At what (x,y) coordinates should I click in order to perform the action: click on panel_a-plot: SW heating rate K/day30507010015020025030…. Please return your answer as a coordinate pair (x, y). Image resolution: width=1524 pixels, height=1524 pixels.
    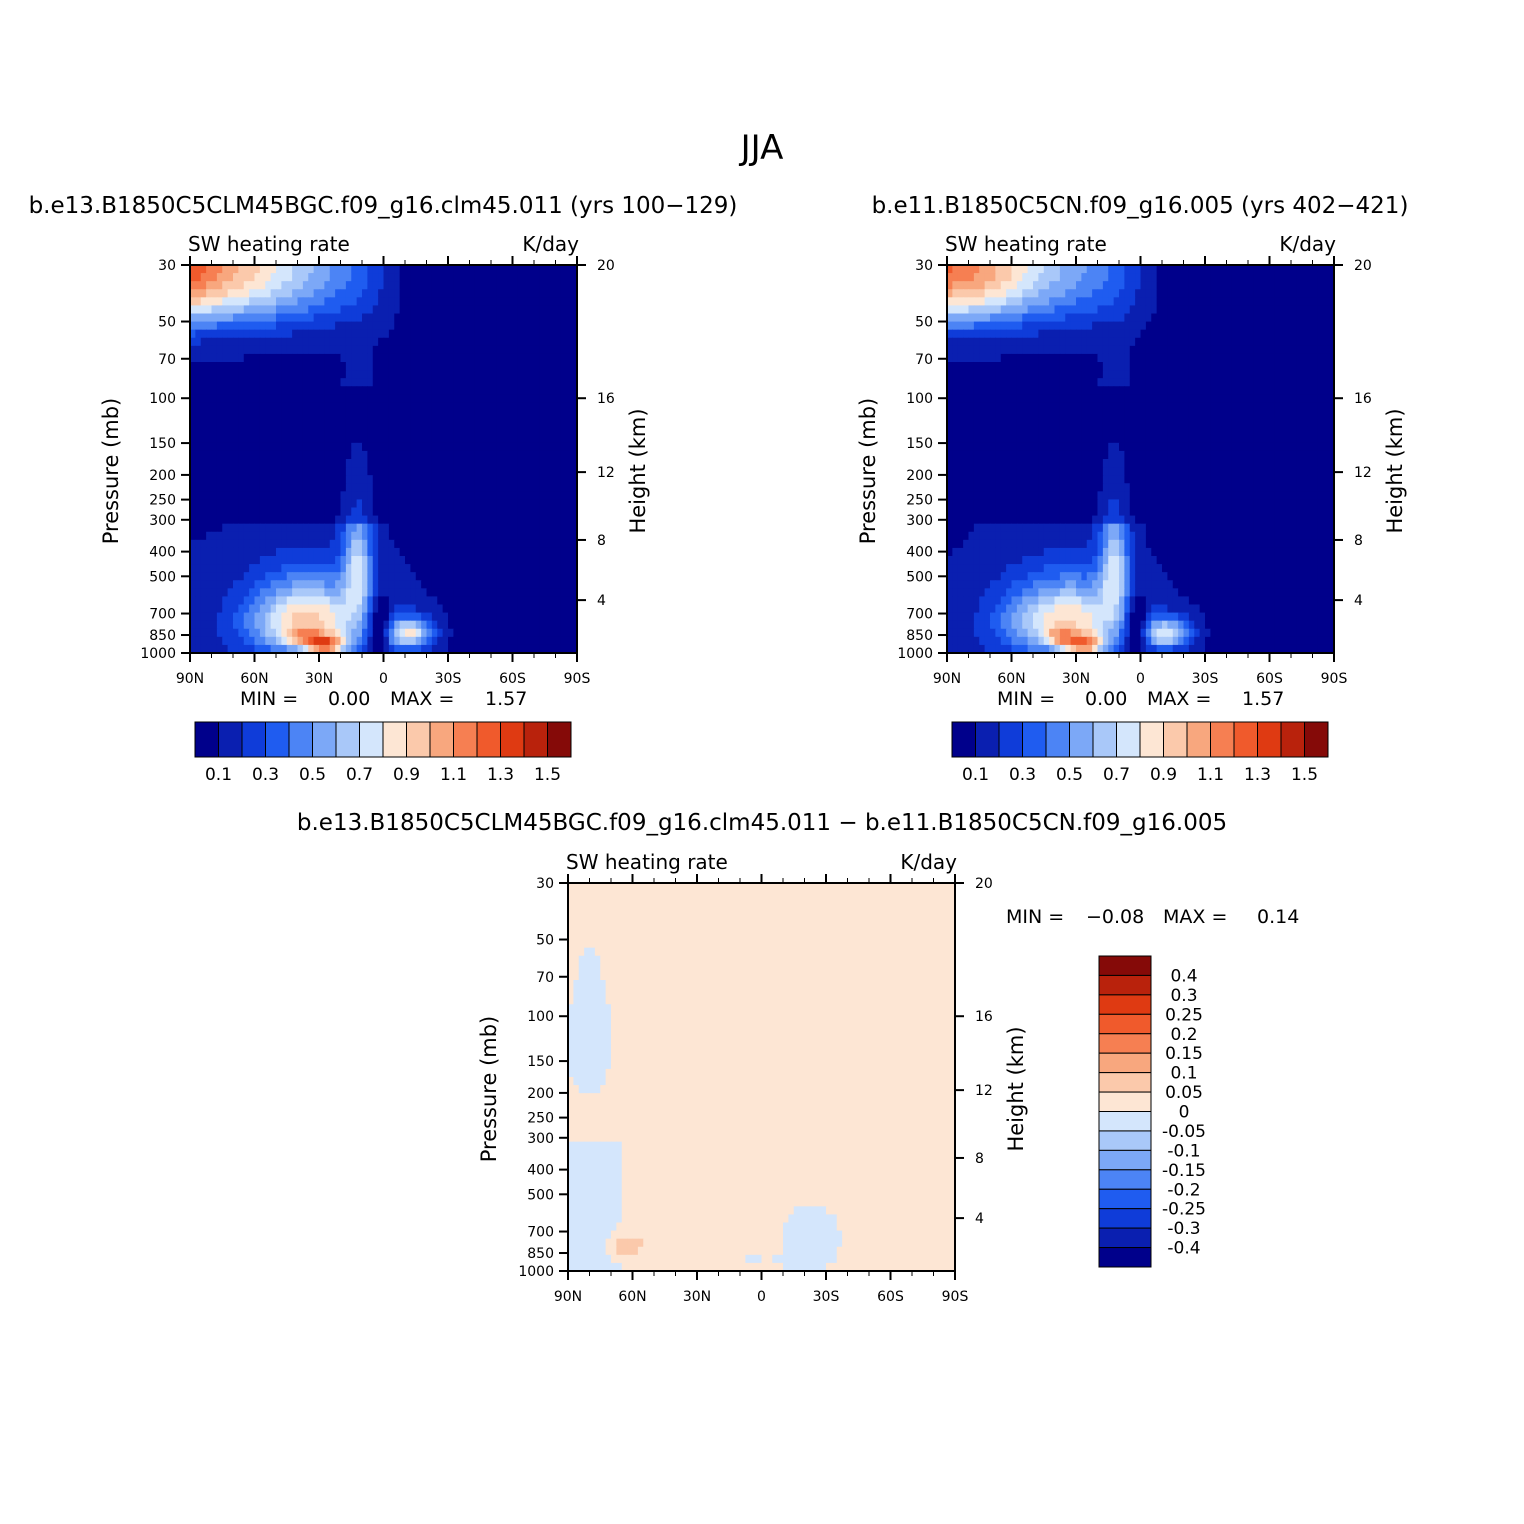
    Looking at the image, I should click on (374, 459).